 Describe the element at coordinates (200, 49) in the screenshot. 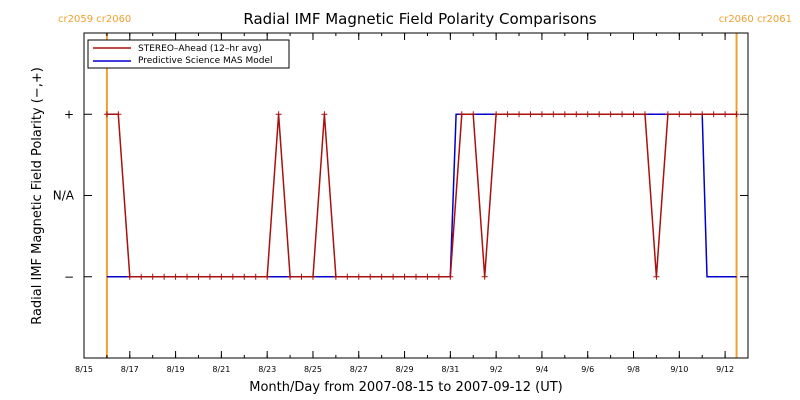

I see `legend-label-stereo: STEREO–Ahead (12–hr avg)` at that location.